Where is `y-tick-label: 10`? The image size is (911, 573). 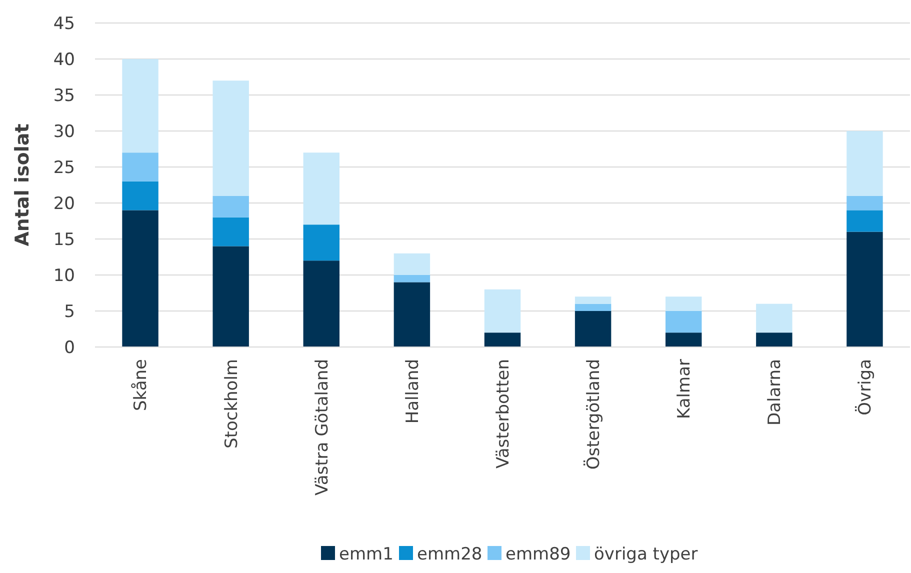
y-tick-label: 10 is located at coordinates (64, 276).